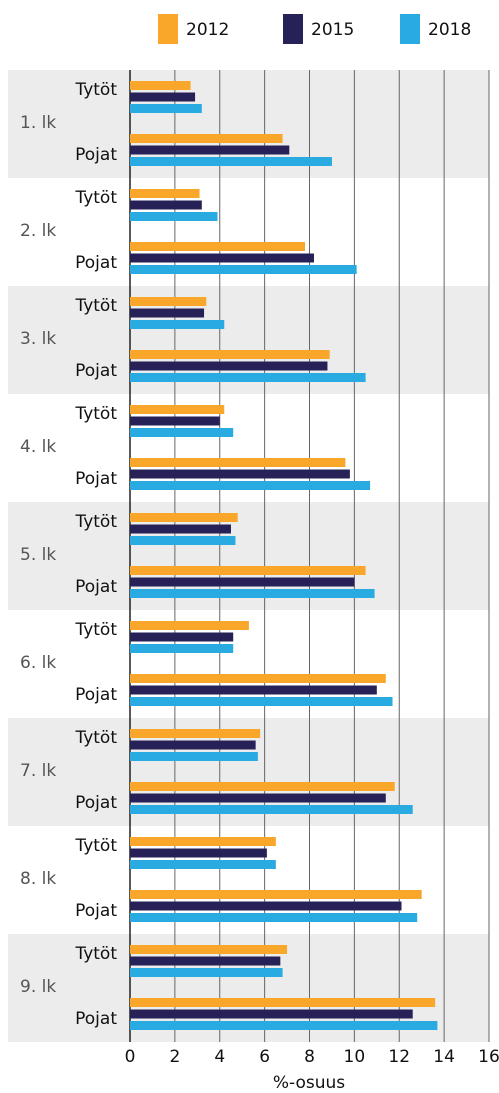 The width and height of the screenshot is (499, 1093). What do you see at coordinates (38, 771) in the screenshot?
I see `group-label: 7. lk` at bounding box center [38, 771].